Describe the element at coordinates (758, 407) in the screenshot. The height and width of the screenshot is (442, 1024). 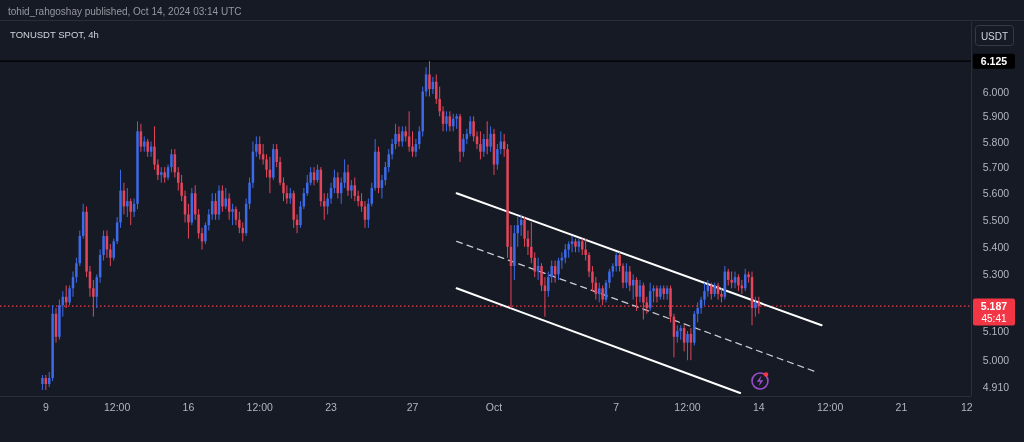
I see `x-tick-label: 14` at that location.